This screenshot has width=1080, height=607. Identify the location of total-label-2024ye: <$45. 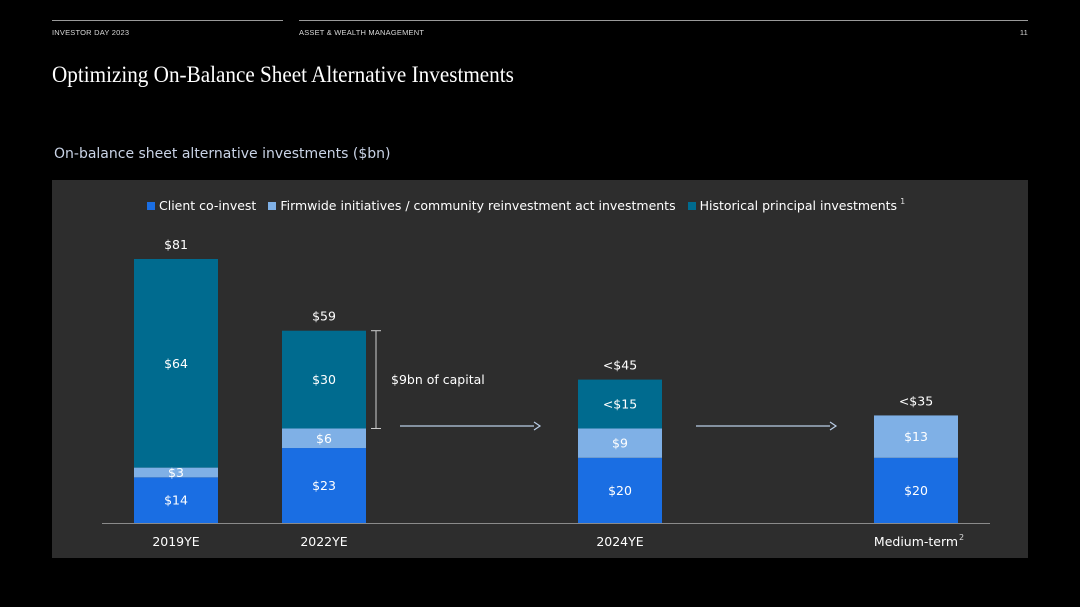
(620, 365).